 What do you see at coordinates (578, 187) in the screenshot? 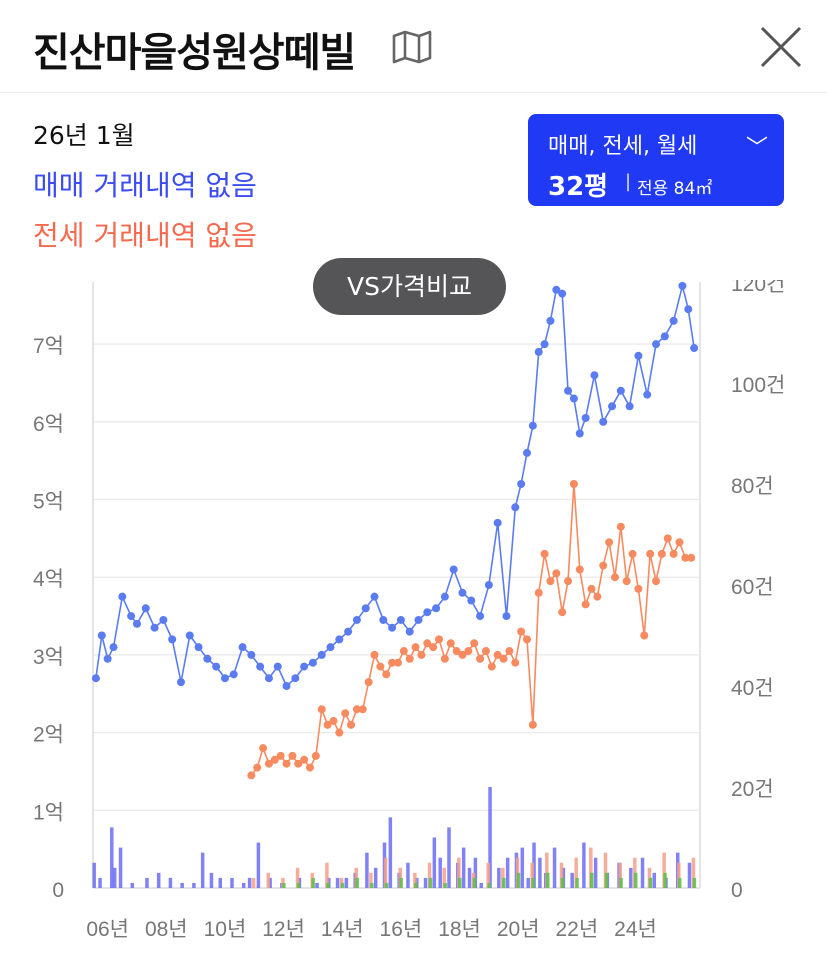
I see `size-pyeong-label: 32평` at bounding box center [578, 187].